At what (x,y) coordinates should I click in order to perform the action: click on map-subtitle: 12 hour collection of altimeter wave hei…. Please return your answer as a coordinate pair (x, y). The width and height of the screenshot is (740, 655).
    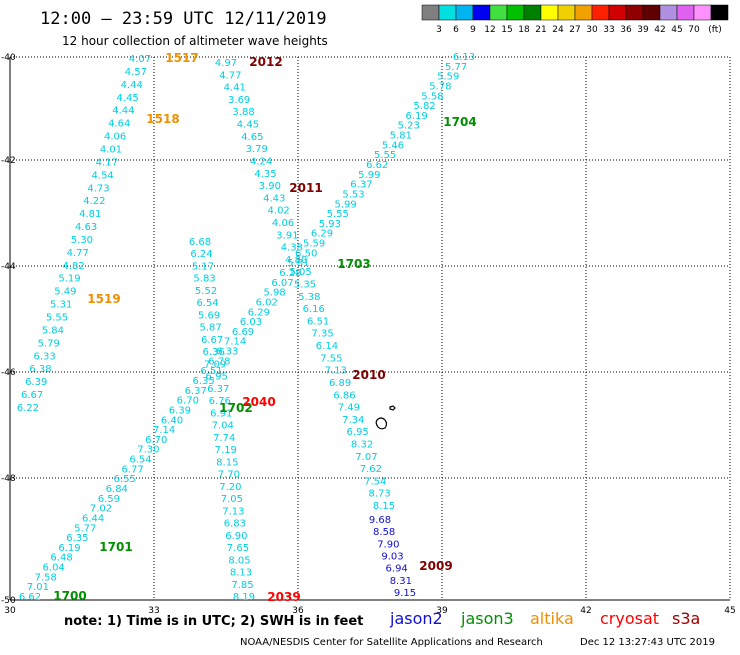
    Looking at the image, I should click on (195, 41).